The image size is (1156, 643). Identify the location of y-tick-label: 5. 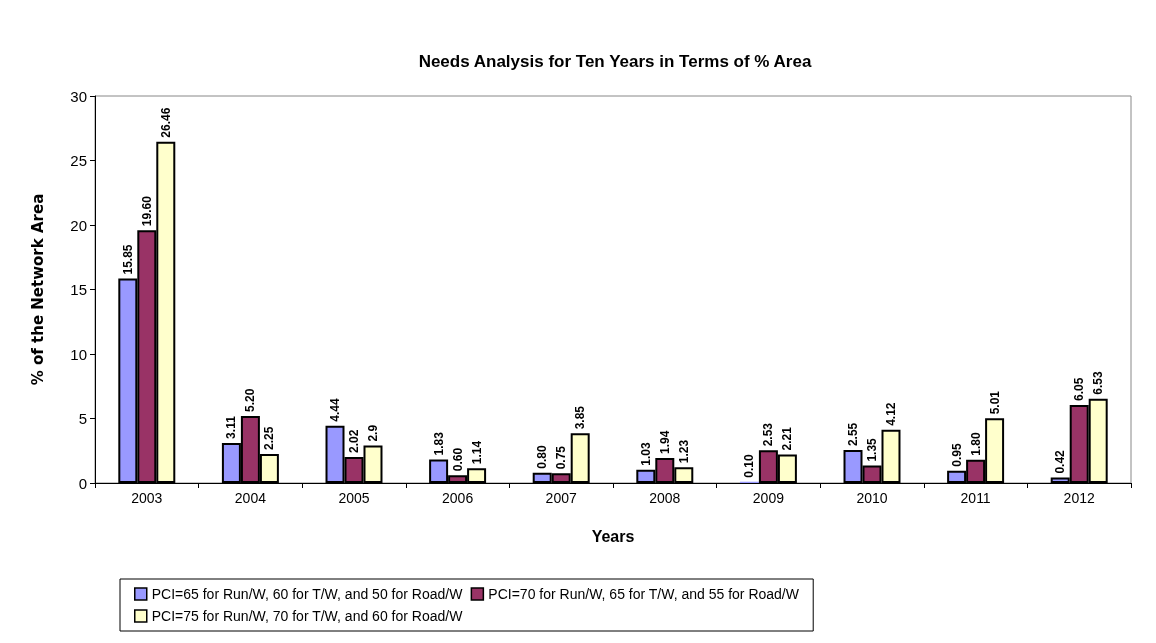
(82, 418).